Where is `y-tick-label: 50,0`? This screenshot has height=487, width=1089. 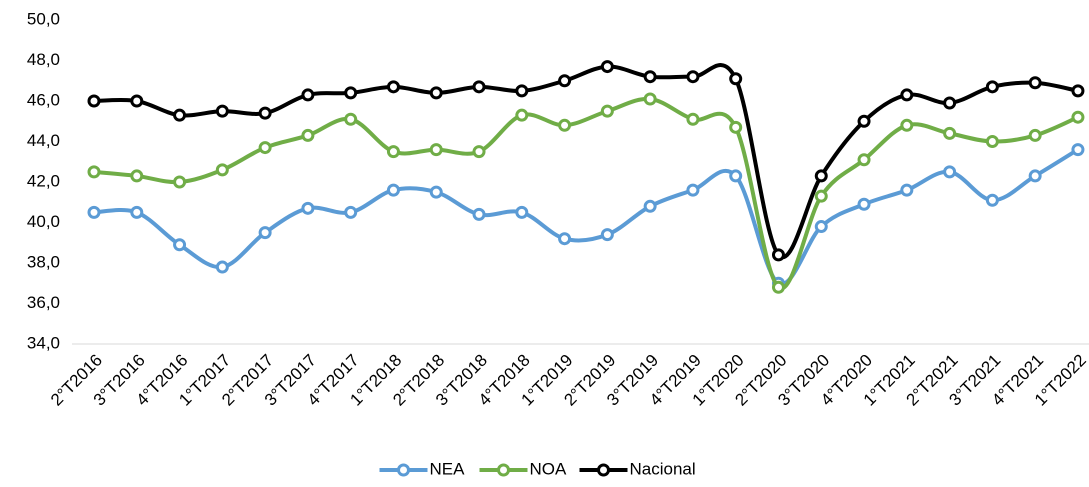
y-tick-label: 50,0 is located at coordinates (43, 18).